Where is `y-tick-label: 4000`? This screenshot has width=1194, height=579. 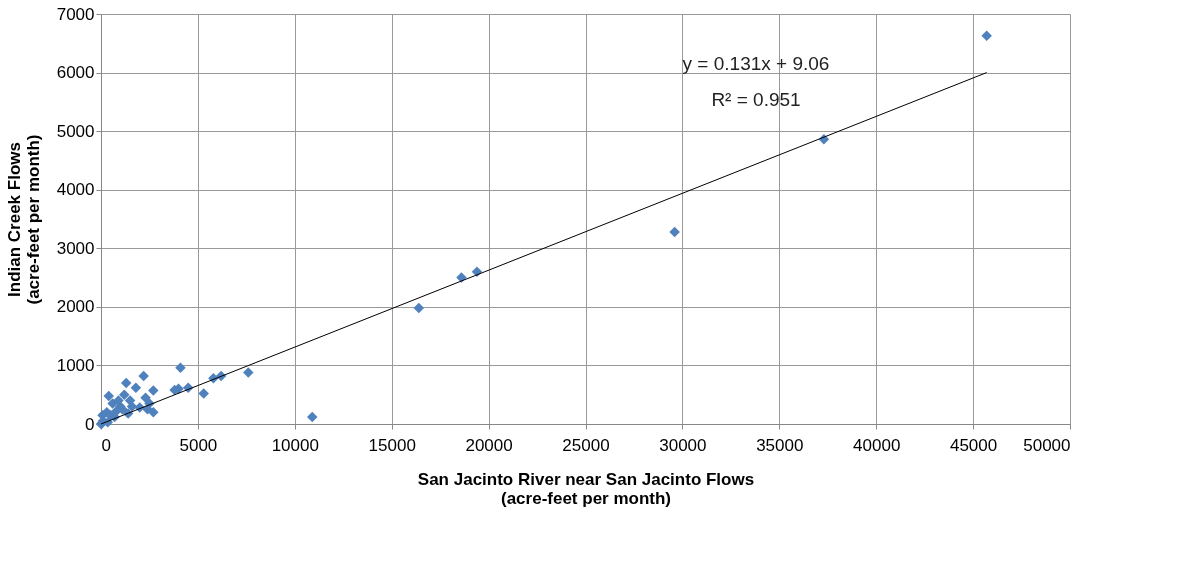
y-tick-label: 4000 is located at coordinates (75, 190).